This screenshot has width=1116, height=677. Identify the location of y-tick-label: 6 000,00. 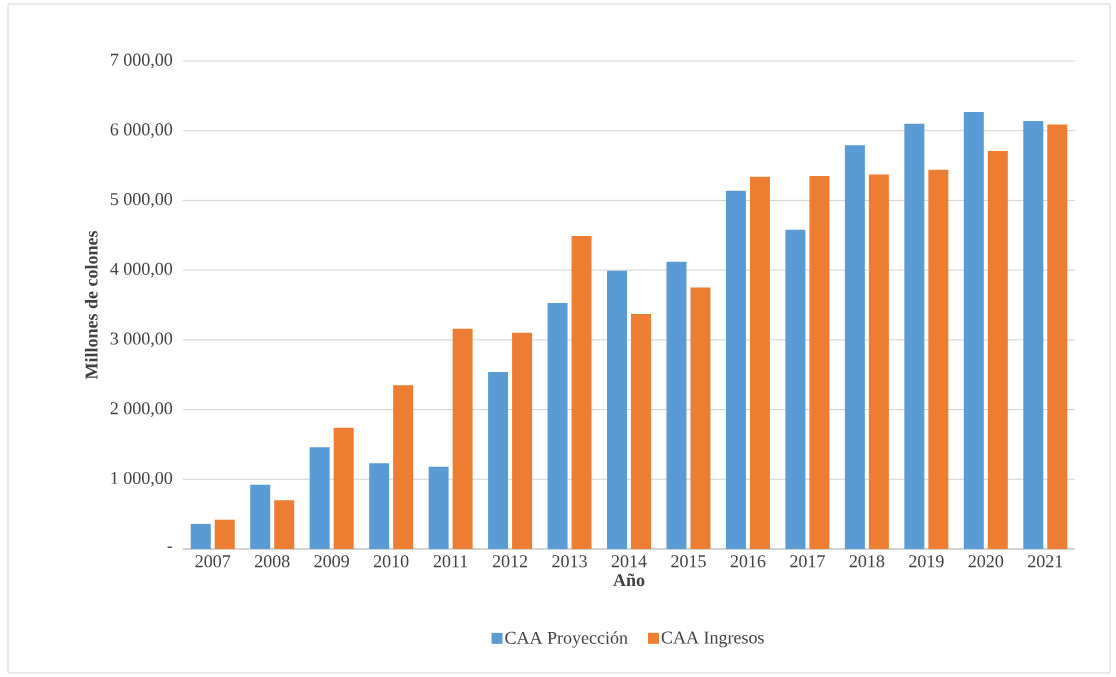
(141, 131).